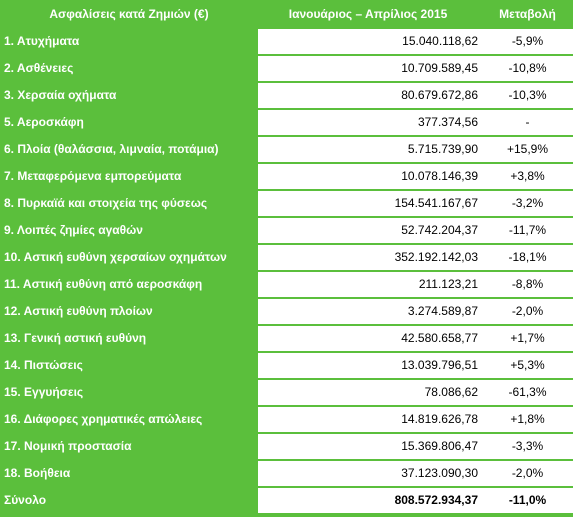 This screenshot has height=517, width=573. I want to click on row-change: -18,1%, so click(527, 257).